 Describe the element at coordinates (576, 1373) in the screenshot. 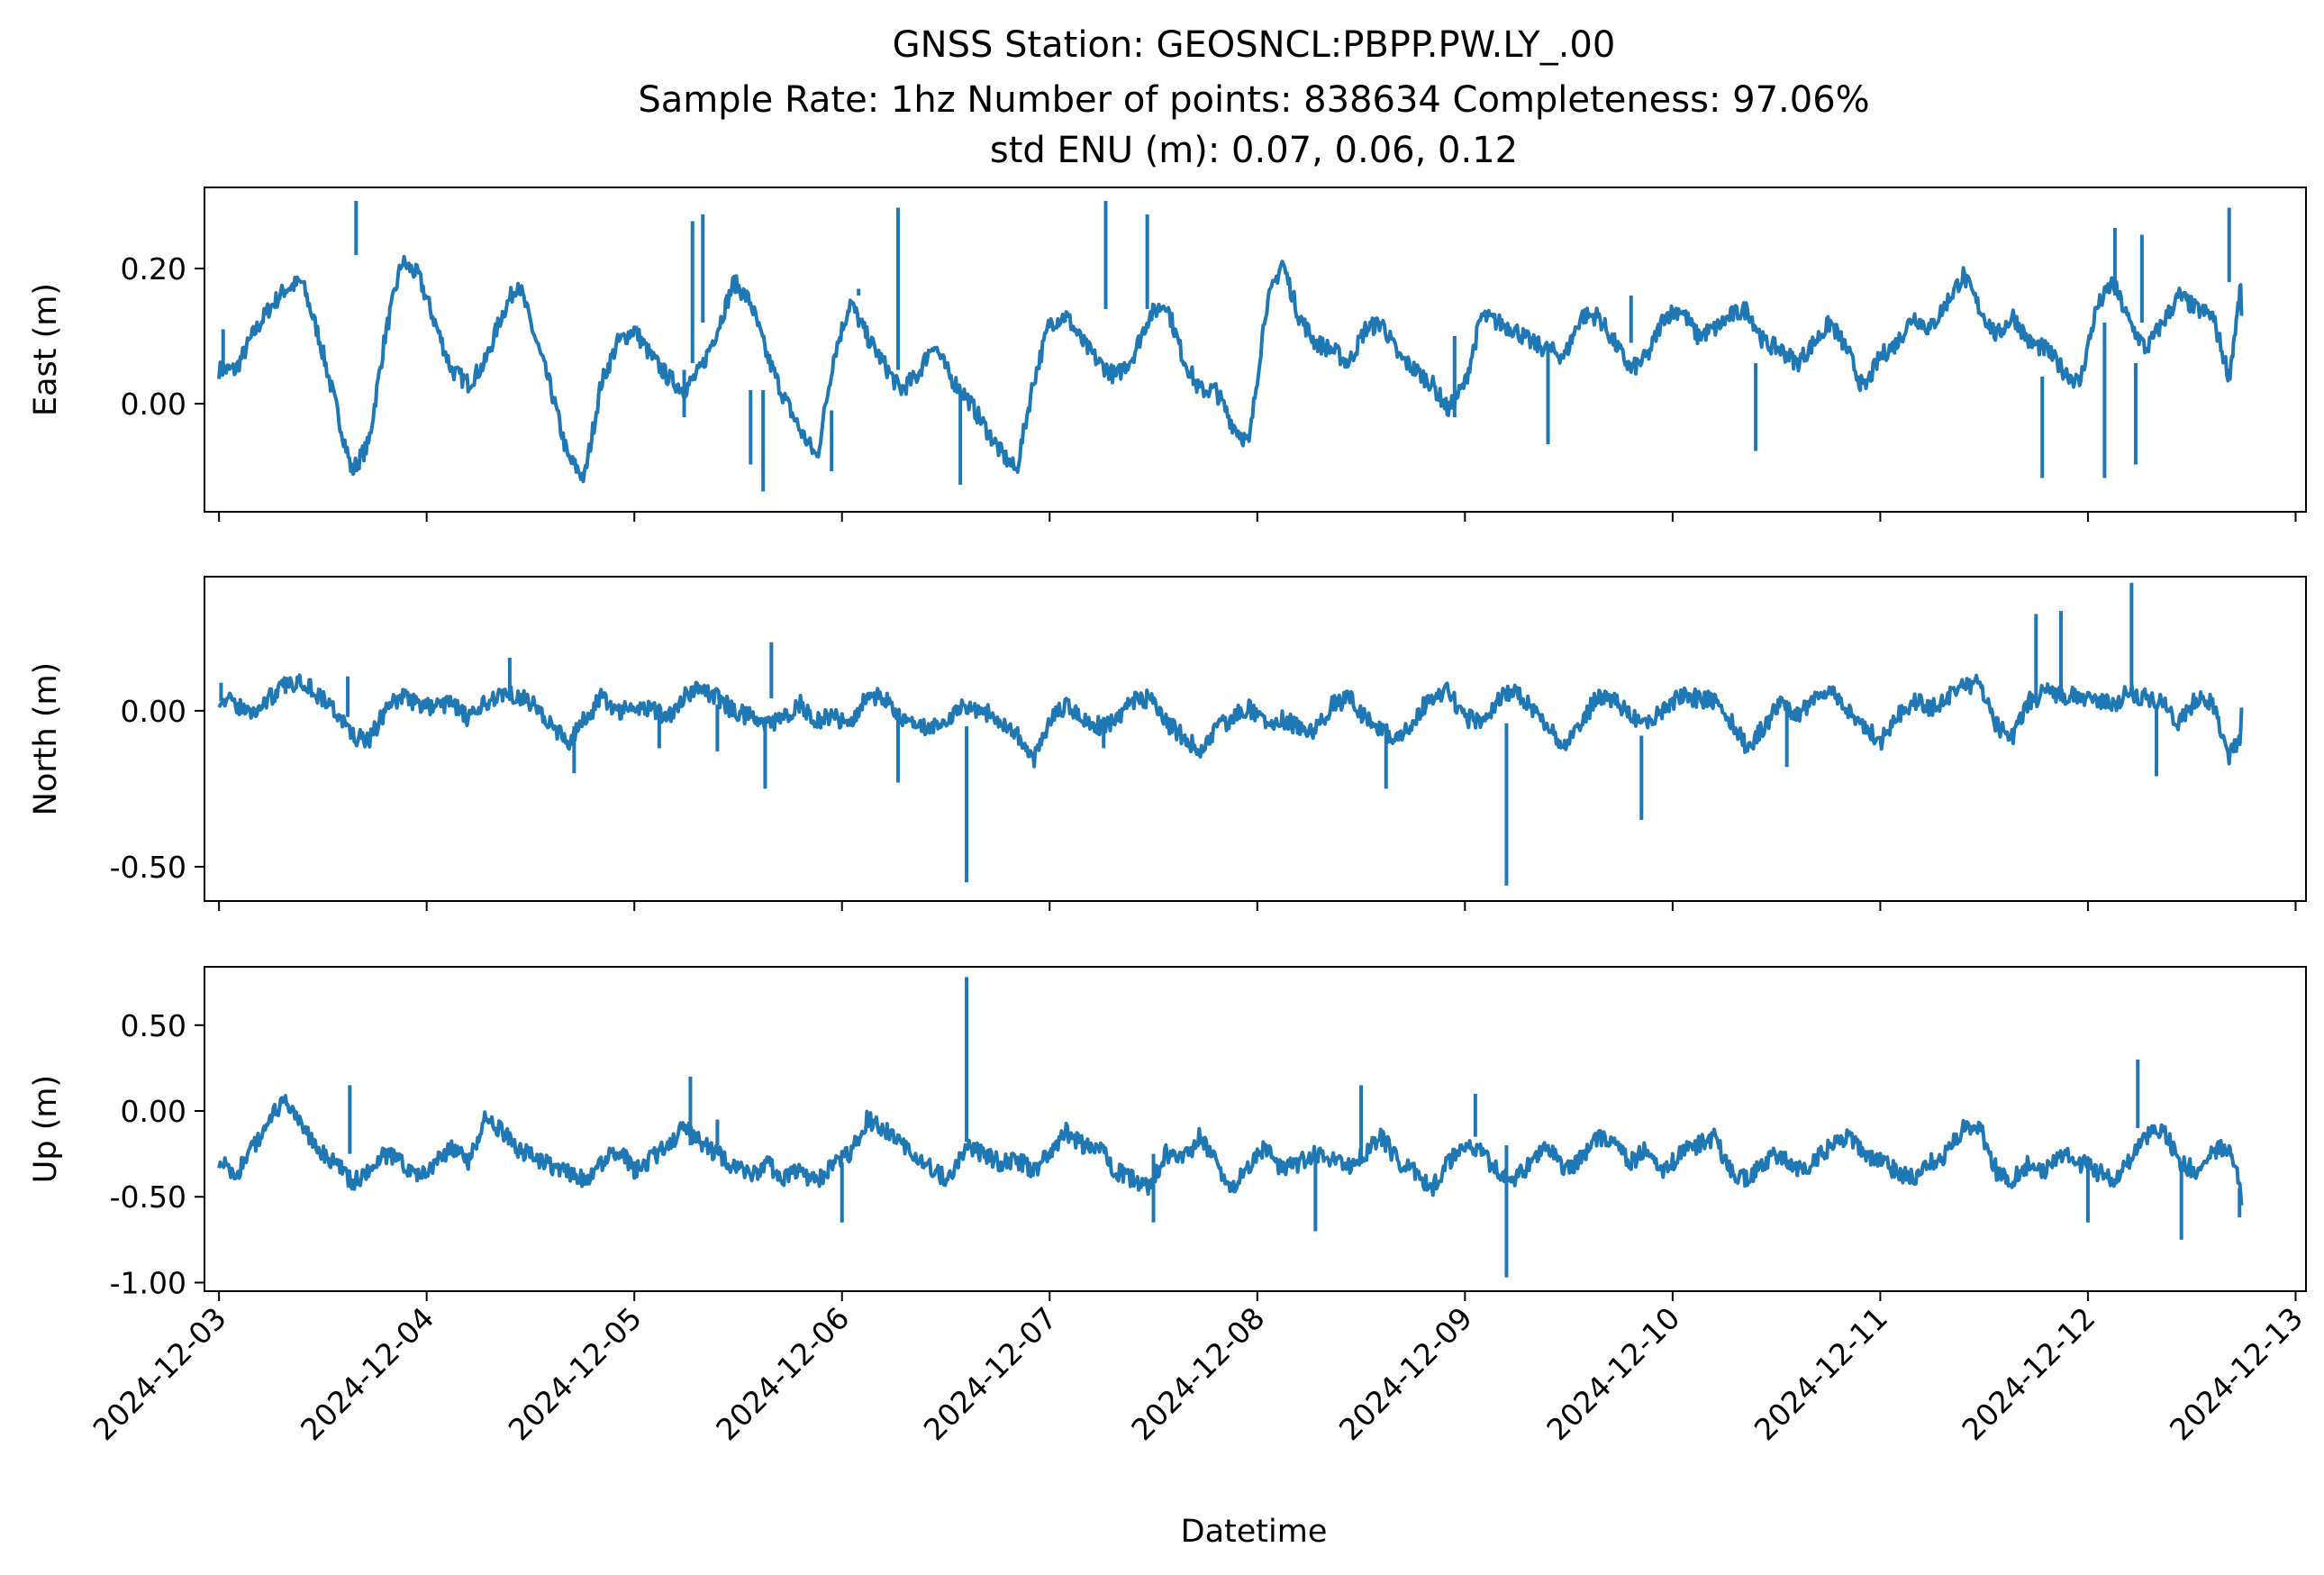

I see `x-tick-label: 2024-12-05` at that location.